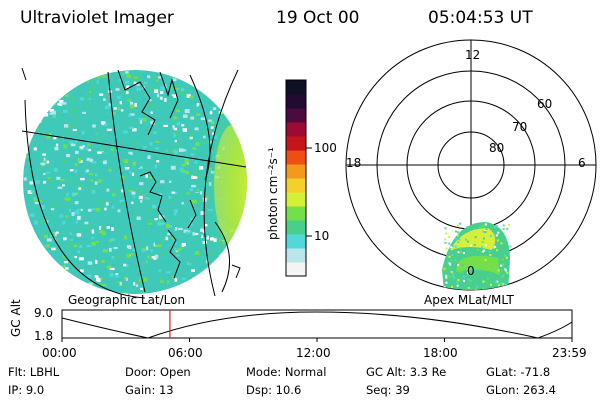  I want to click on door-info: Door: Open, so click(158, 372).